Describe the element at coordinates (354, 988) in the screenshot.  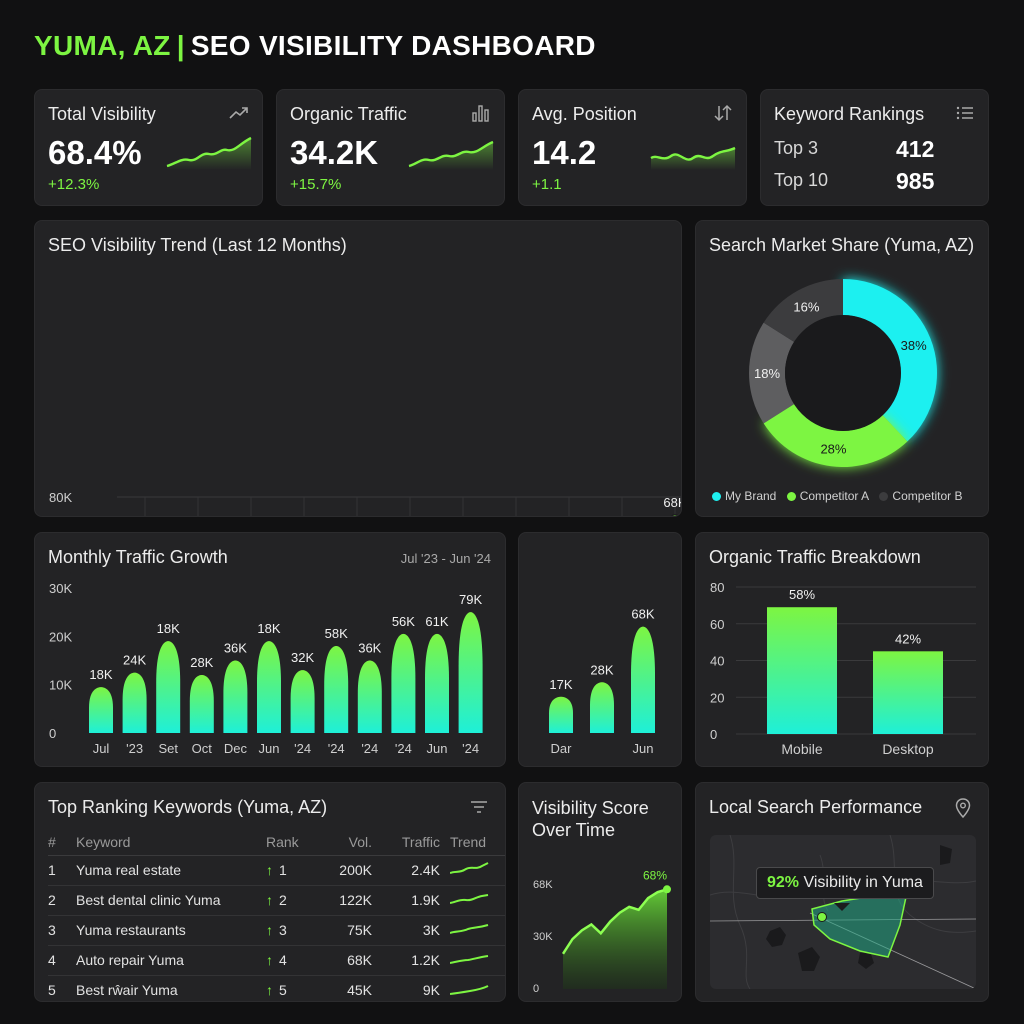
I see `cell-volume: 45K` at that location.